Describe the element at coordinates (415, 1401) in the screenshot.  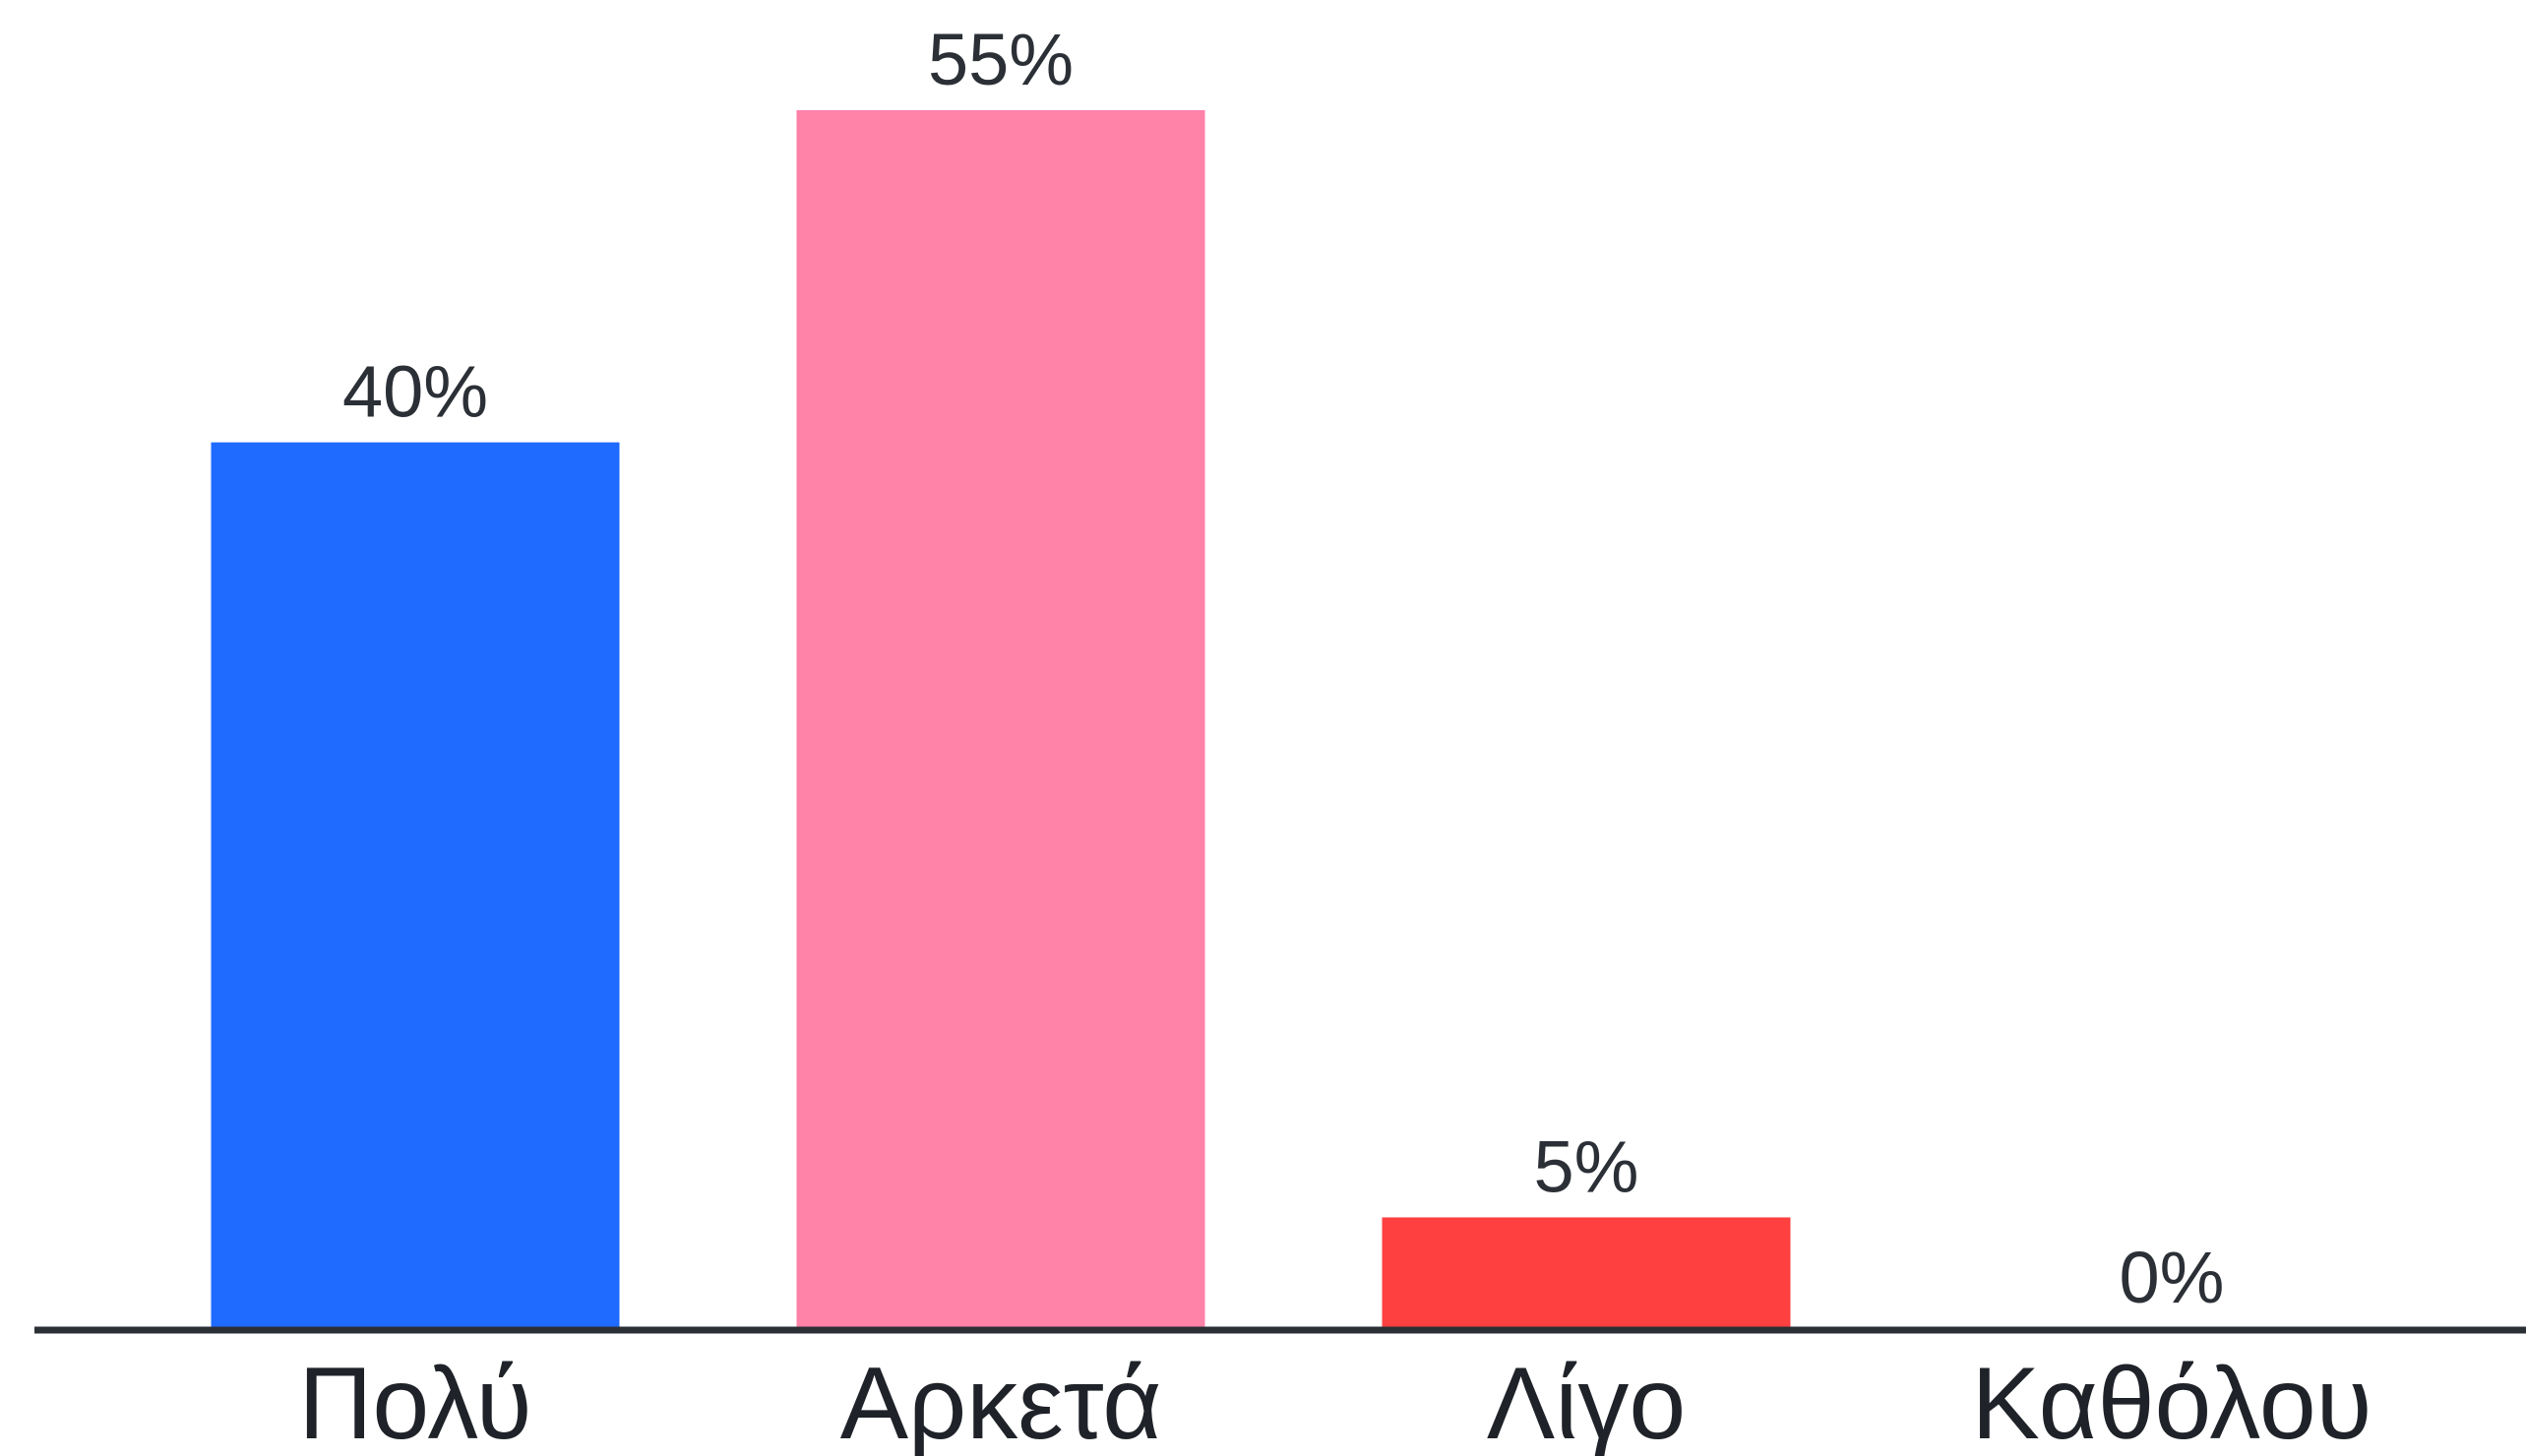
I see `category-label-1: Πολύ` at that location.